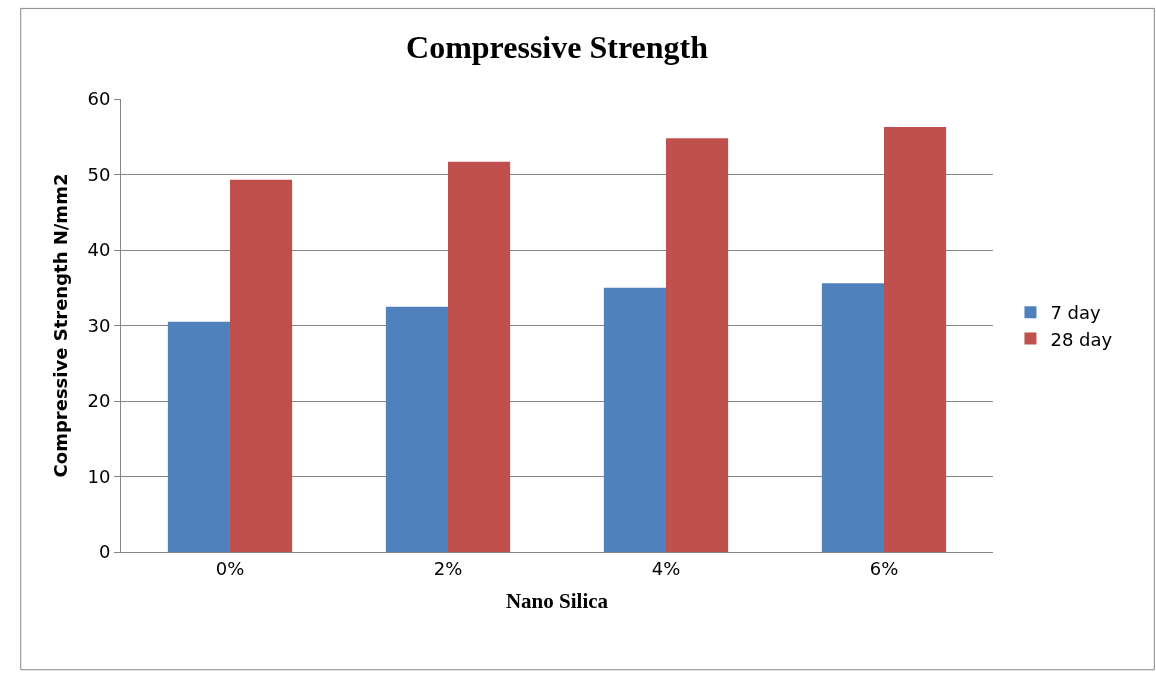 This screenshot has height=673, width=1156. I want to click on x-axis-title: Nano Silica, so click(557, 600).